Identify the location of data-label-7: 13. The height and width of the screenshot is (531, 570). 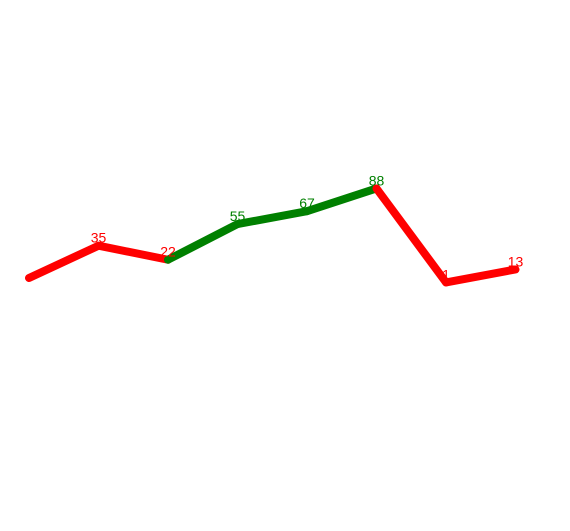
(516, 261).